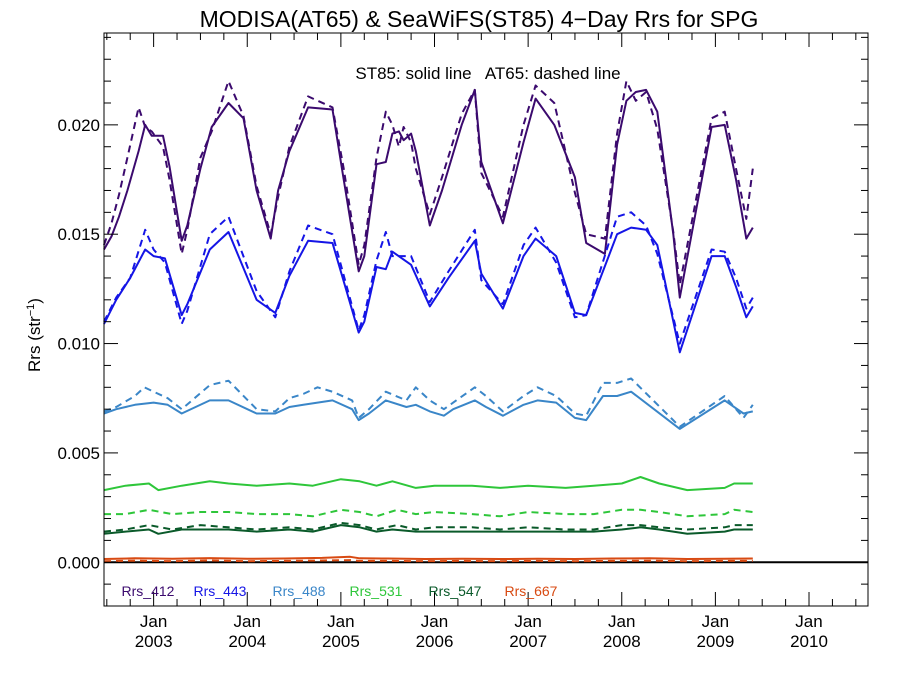 The width and height of the screenshot is (900, 675). Describe the element at coordinates (78, 562) in the screenshot. I see `y-tick-label: 0.000` at that location.